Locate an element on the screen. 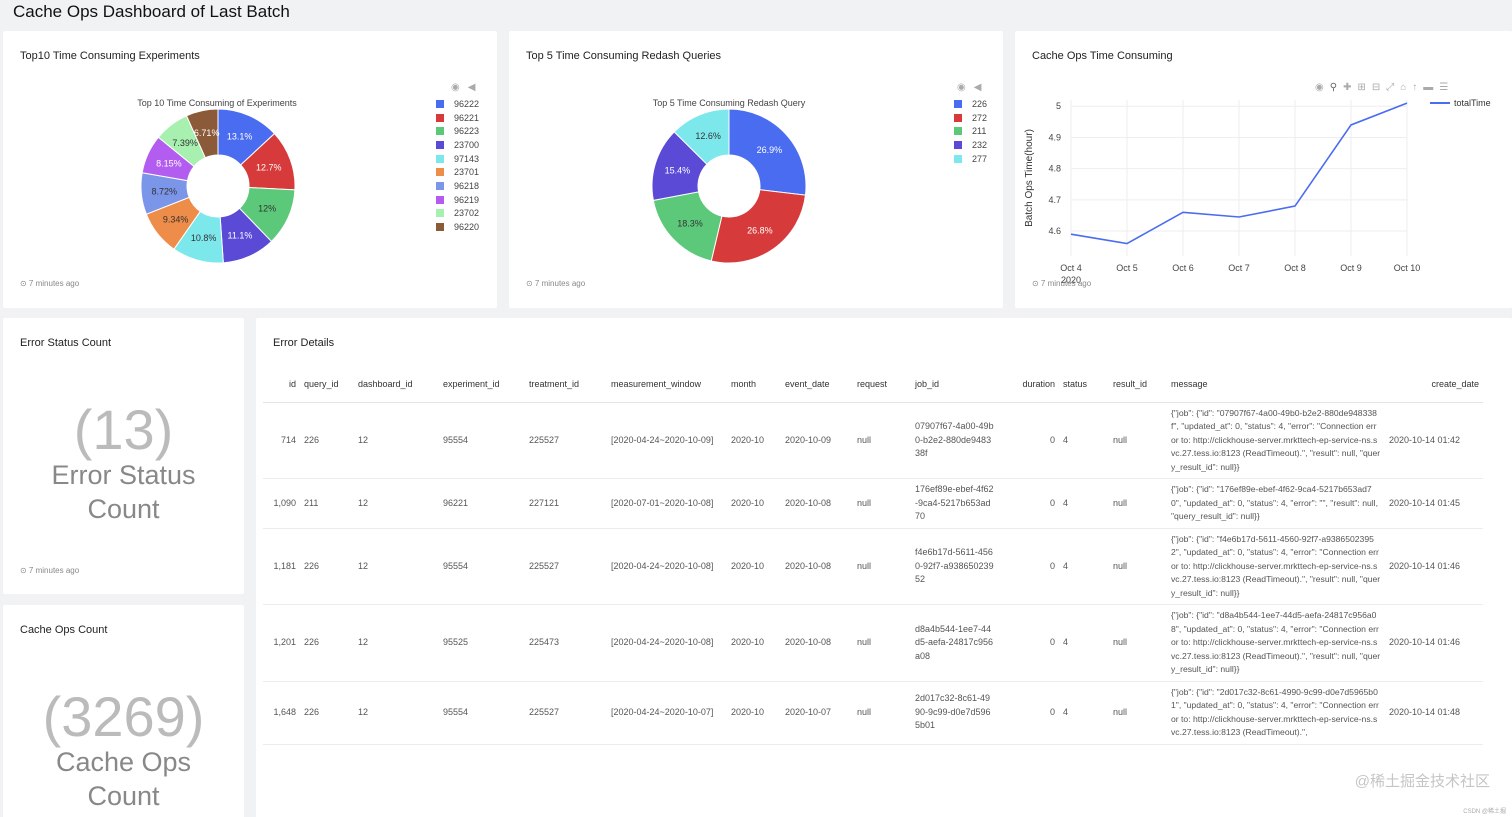 The width and height of the screenshot is (1512, 817). chart-legend: 226 272 211 232 277 is located at coordinates (970, 131).